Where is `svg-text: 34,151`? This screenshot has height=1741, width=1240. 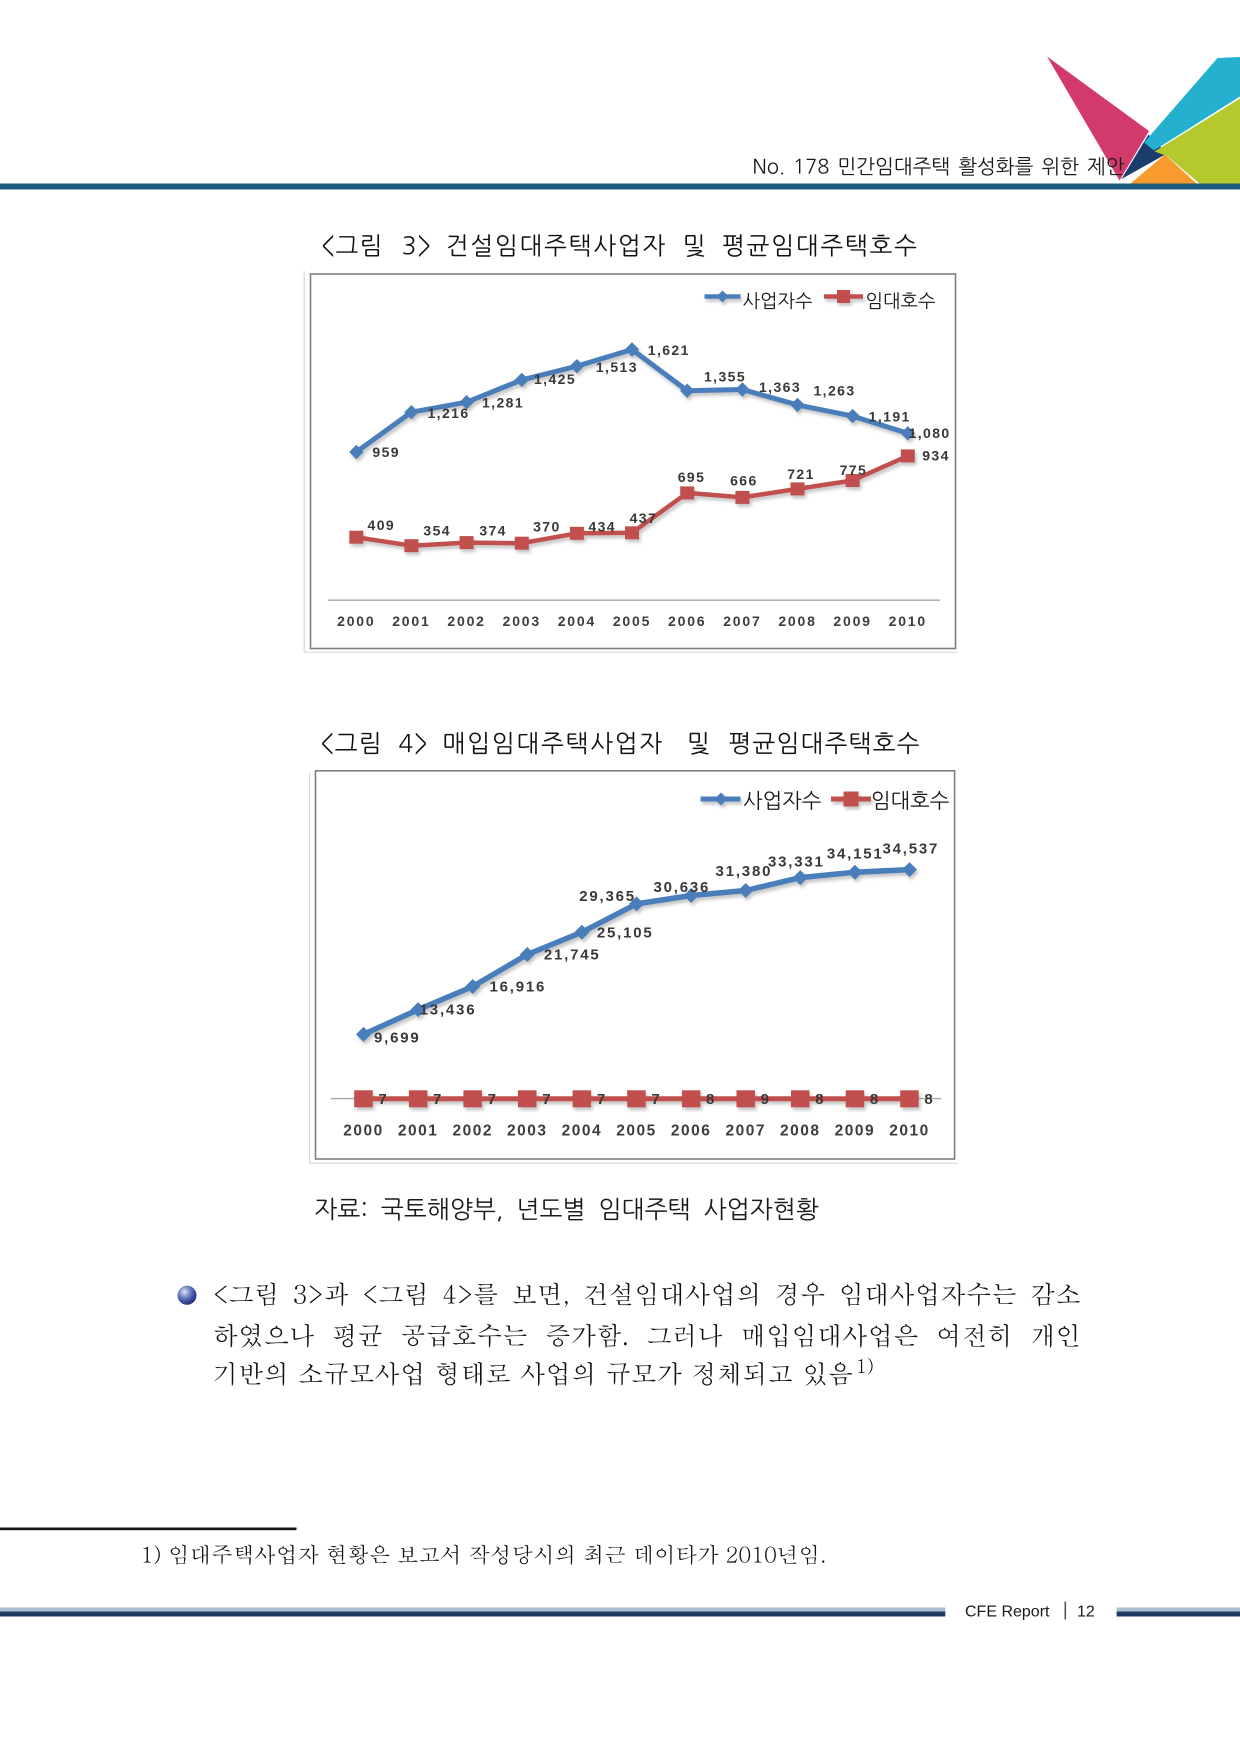 svg-text: 34,151 is located at coordinates (855, 853).